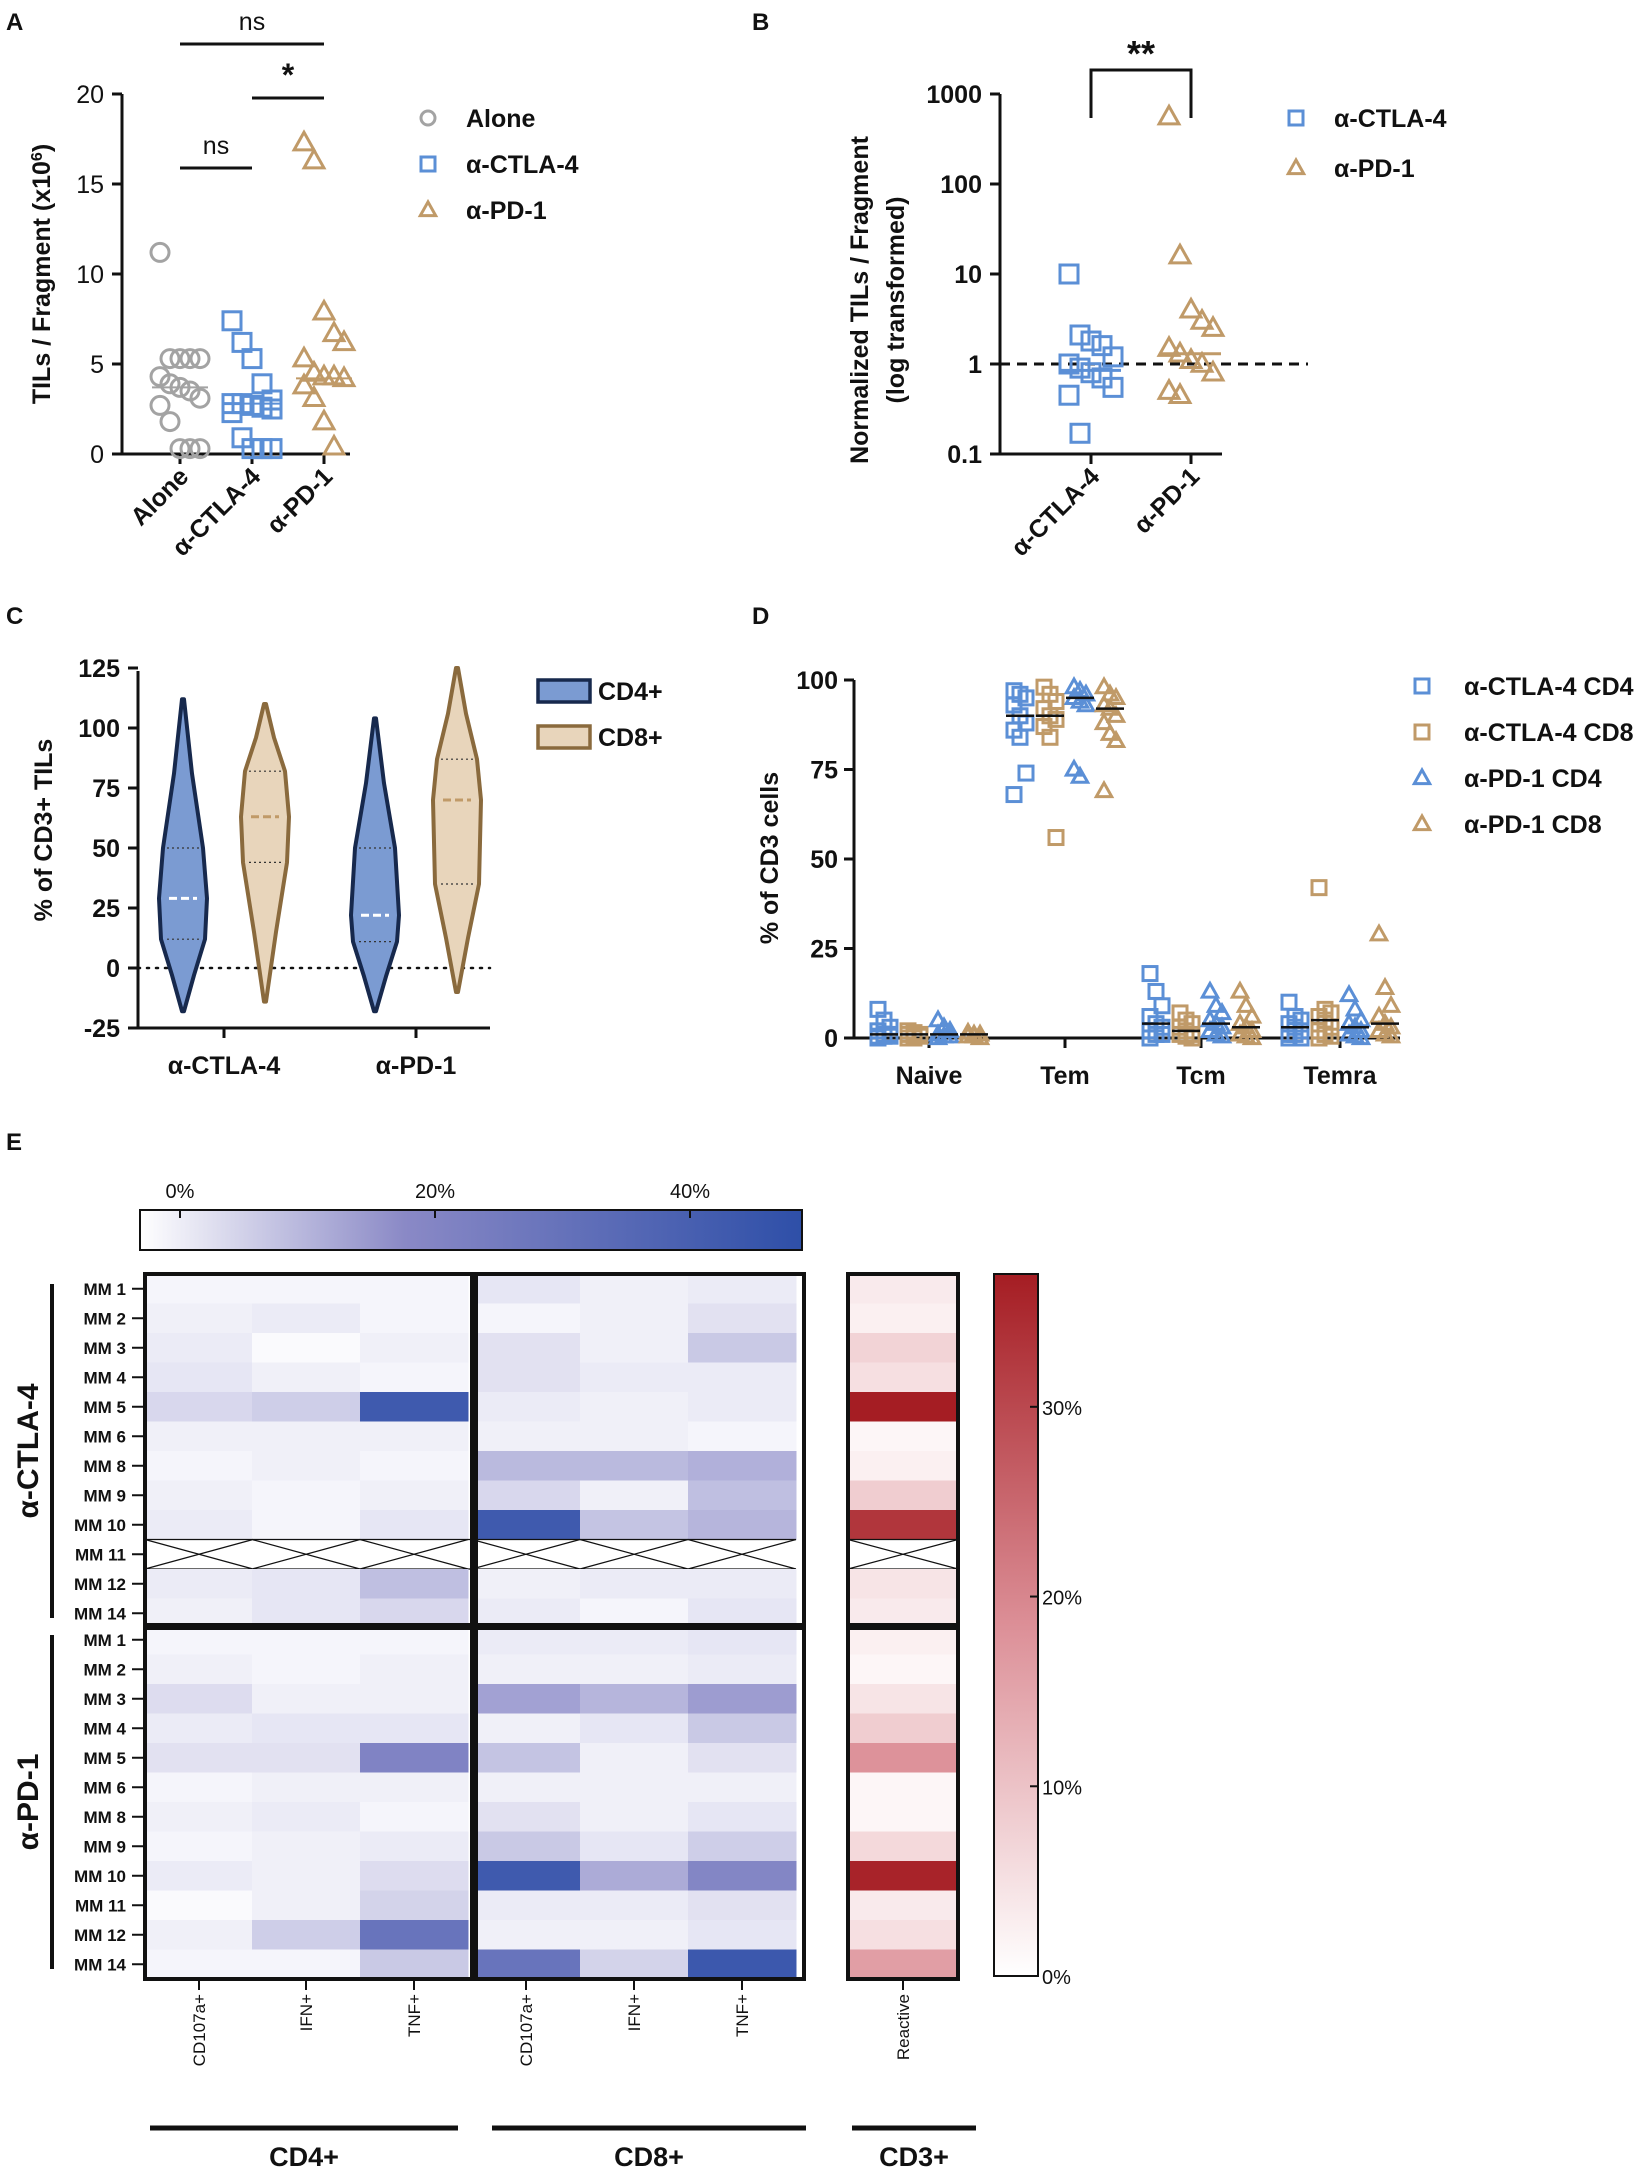 Image resolution: width=1646 pixels, height=2174 pixels. I want to click on panel-d-legend-label: α-PD-1 CD8, so click(1533, 825).